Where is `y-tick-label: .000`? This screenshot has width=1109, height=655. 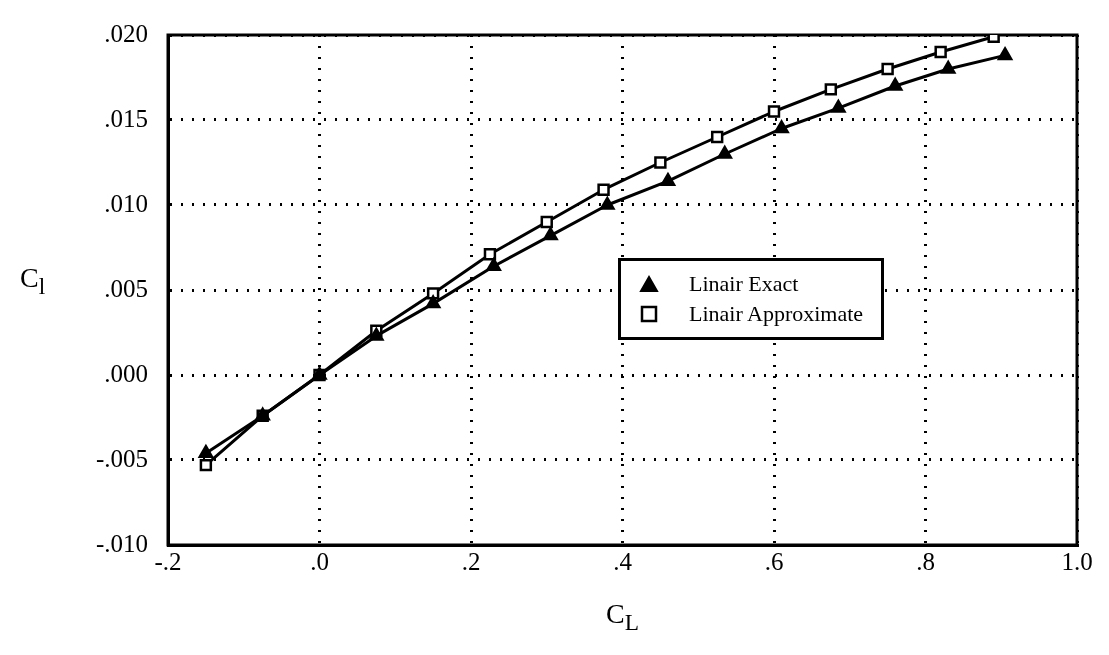 y-tick-label: .000 is located at coordinates (126, 373).